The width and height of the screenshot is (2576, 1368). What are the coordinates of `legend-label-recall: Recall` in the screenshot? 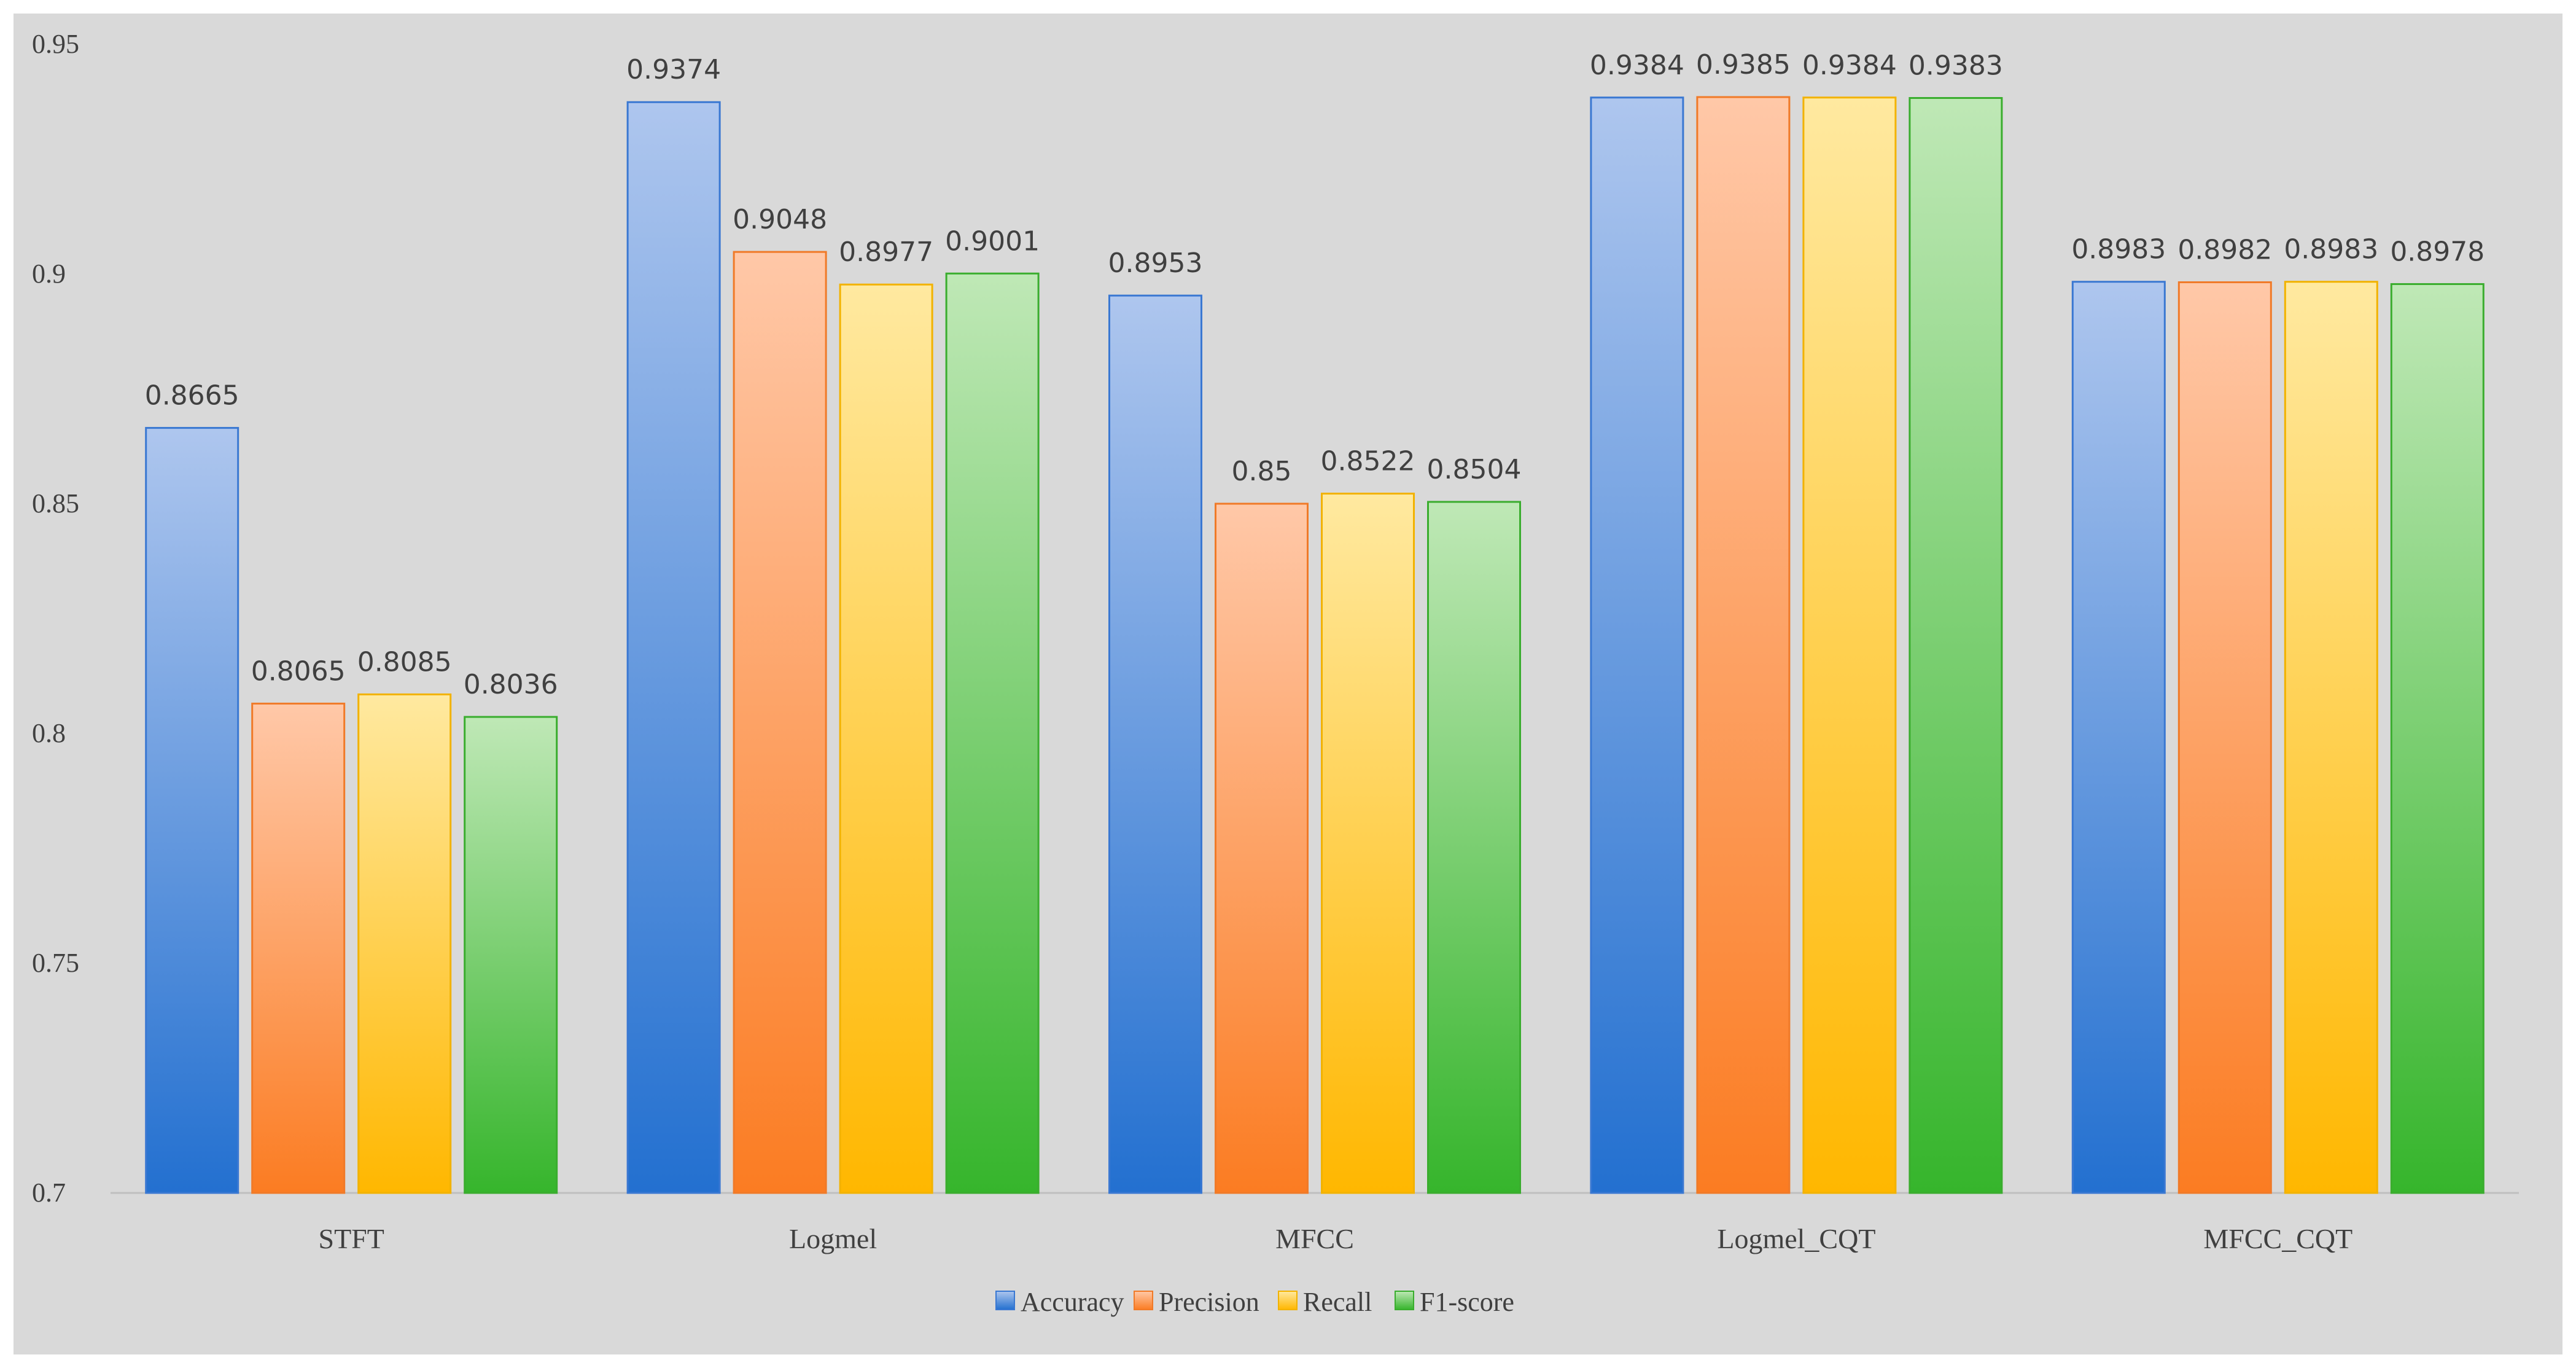 It's located at (1337, 1302).